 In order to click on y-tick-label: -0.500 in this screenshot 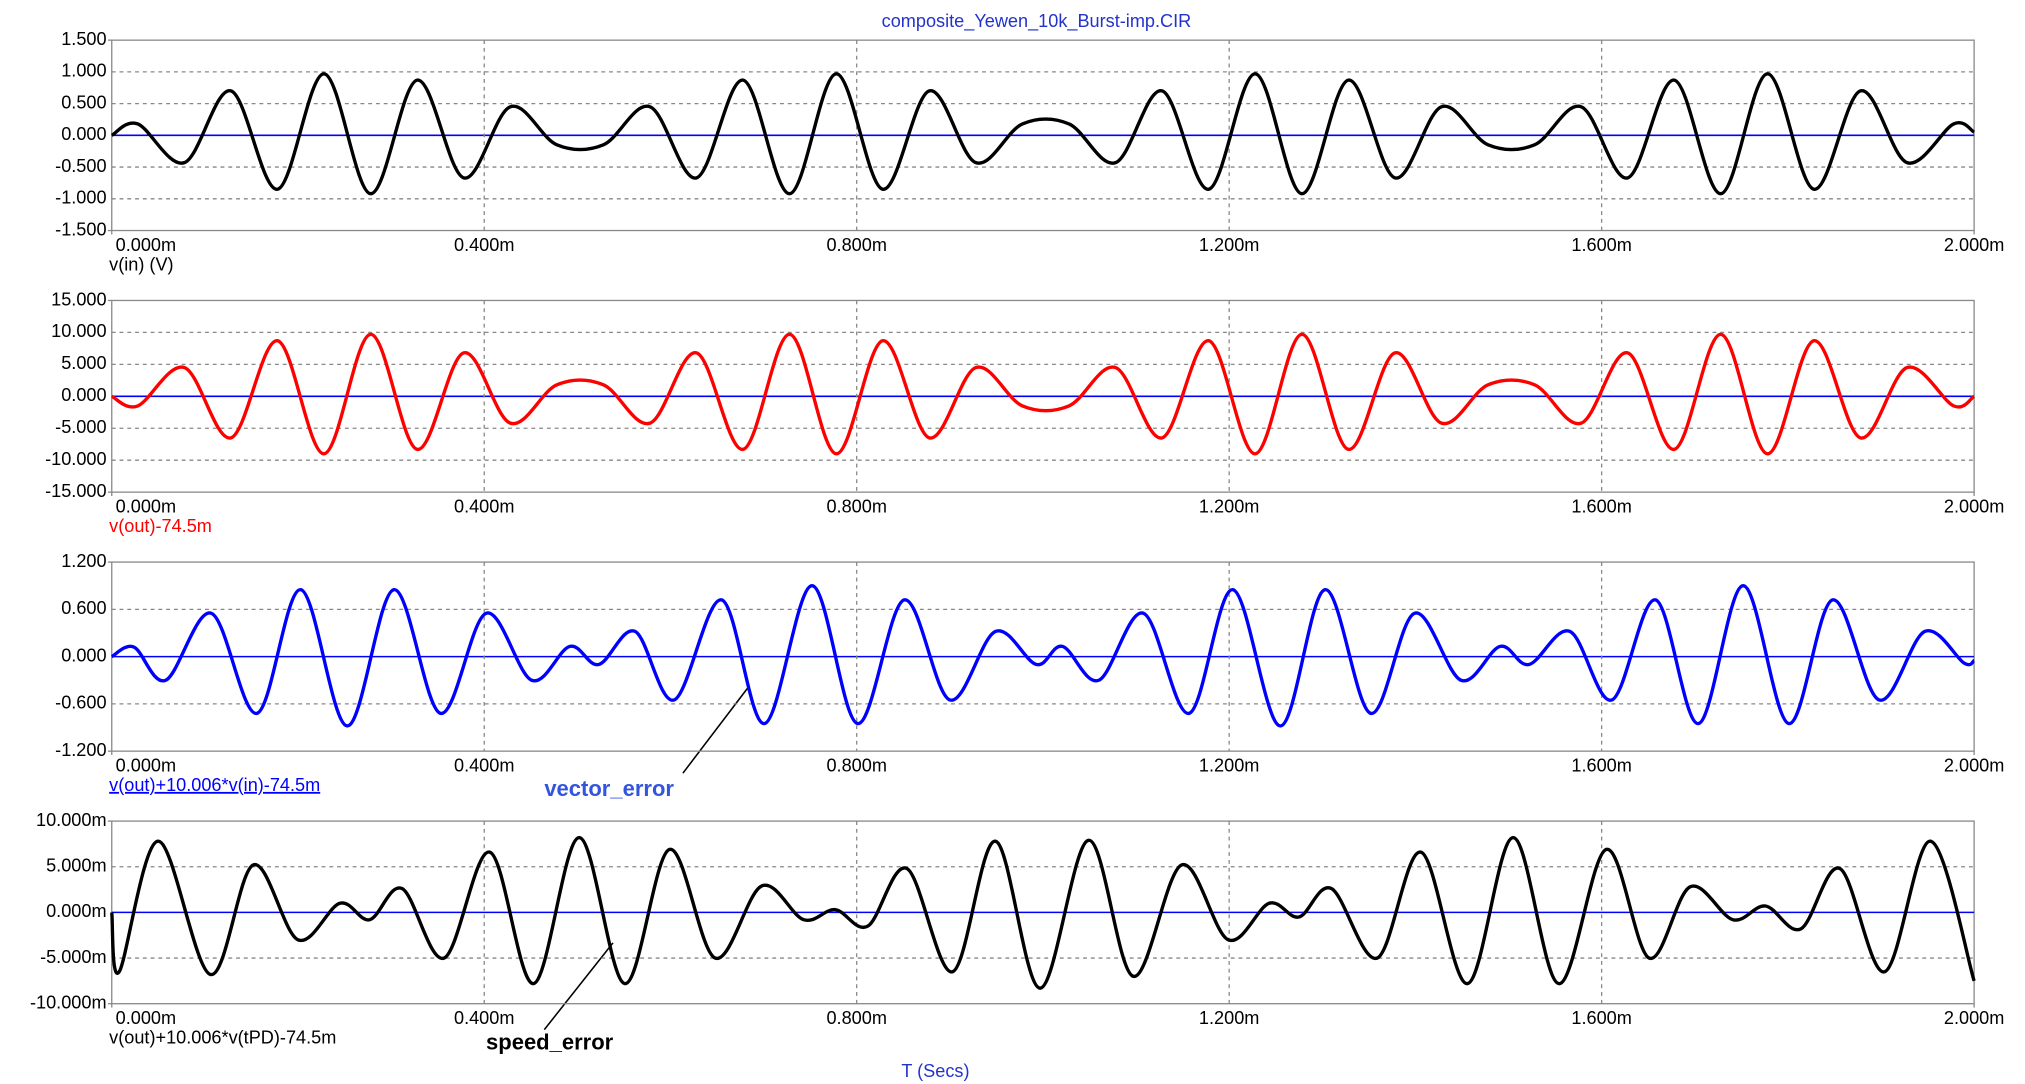, I will do `click(80, 166)`.